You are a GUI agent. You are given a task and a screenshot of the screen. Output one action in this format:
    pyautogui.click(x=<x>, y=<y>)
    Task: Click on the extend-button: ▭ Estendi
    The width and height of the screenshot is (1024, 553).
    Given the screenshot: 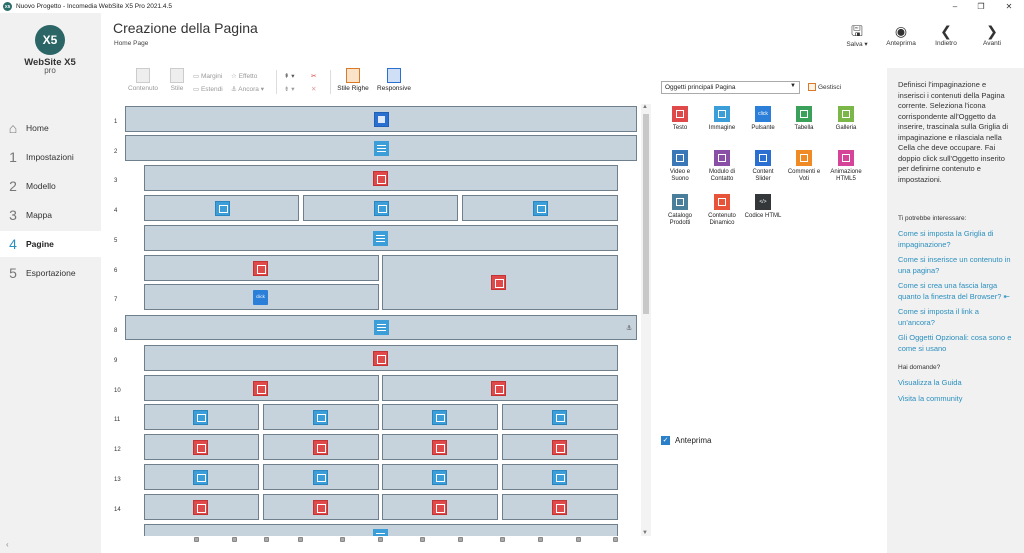 What is the action you would take?
    pyautogui.click(x=208, y=89)
    